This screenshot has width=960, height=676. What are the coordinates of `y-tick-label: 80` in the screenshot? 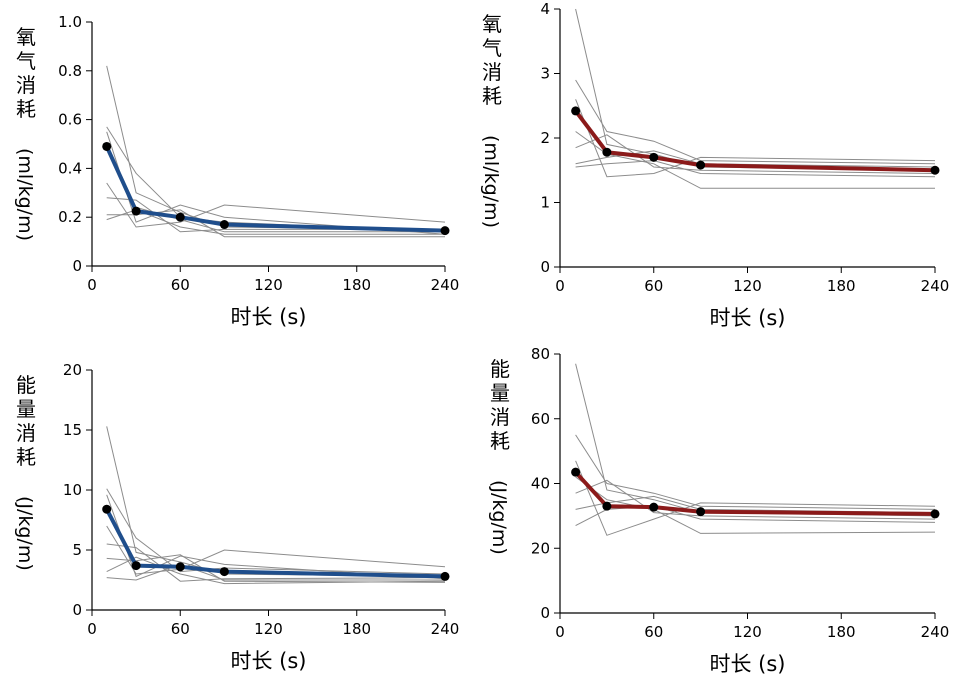 It's located at (540, 354).